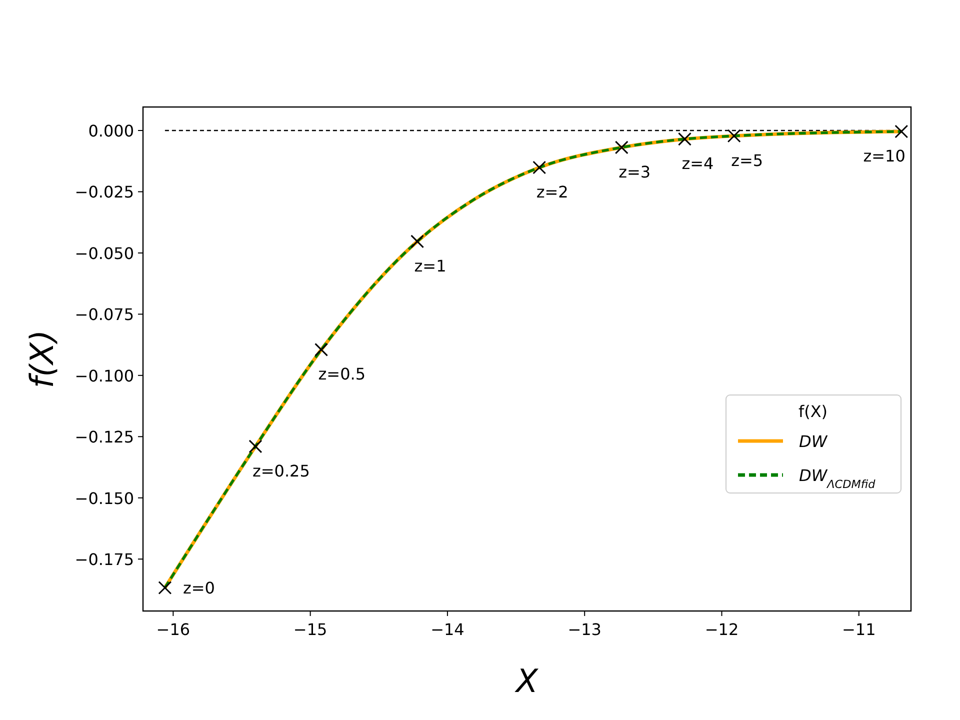 This screenshot has width=960, height=720. Describe the element at coordinates (104, 314) in the screenshot. I see `y-tick-label: −0.075` at that location.